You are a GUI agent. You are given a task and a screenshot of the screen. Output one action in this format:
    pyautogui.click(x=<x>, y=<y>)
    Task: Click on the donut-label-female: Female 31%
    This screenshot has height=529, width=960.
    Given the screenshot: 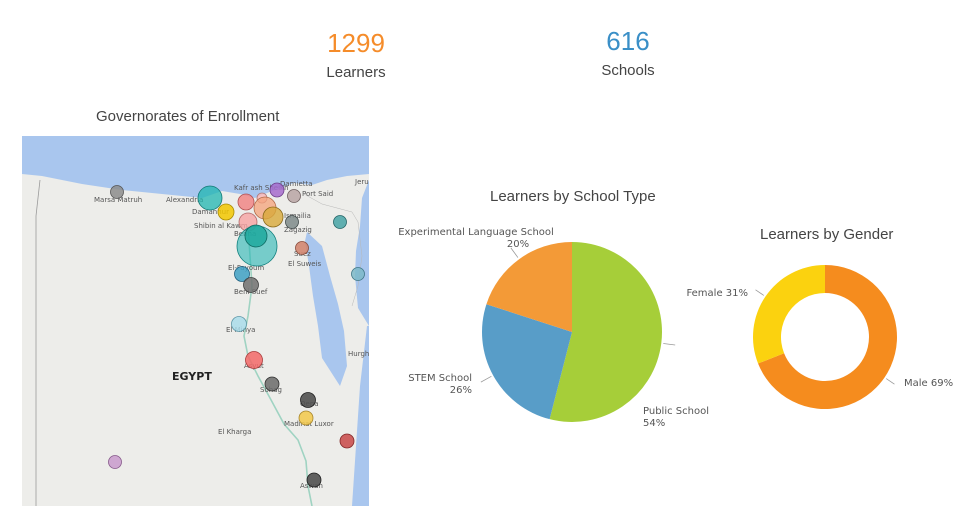 What is the action you would take?
    pyautogui.click(x=717, y=293)
    